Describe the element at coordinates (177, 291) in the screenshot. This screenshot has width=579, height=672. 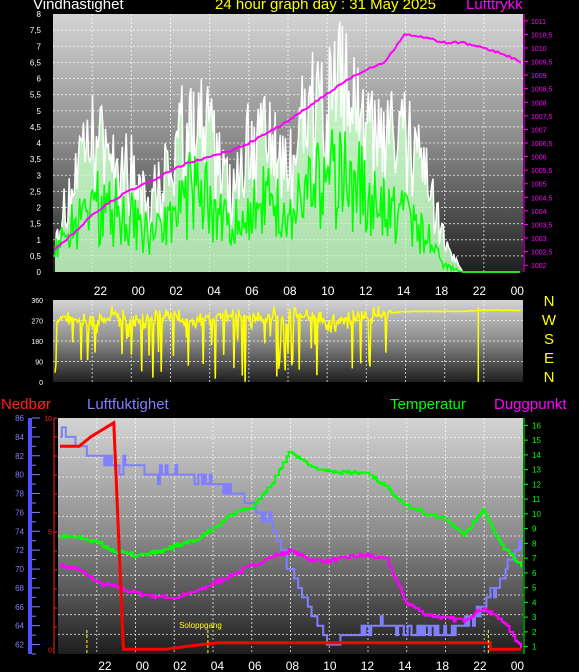
I see `x-tick-label: 02` at that location.